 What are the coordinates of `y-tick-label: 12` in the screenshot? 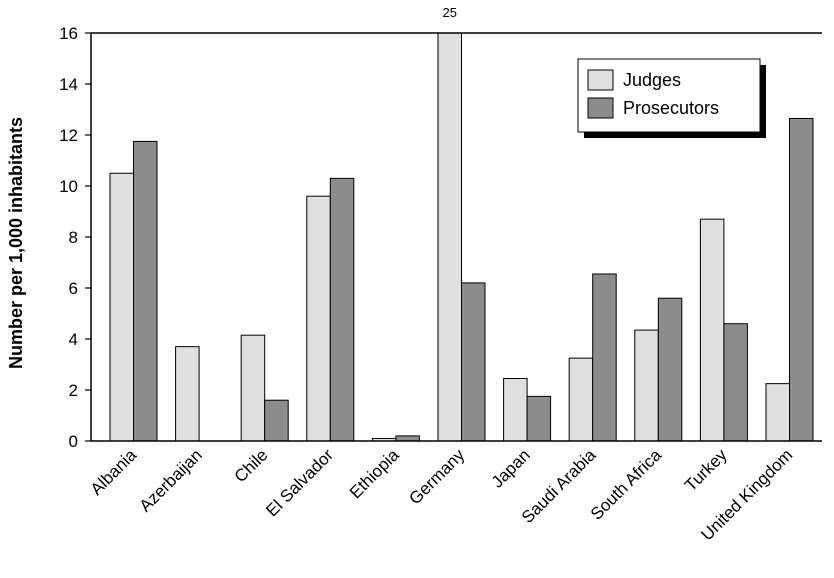 It's located at (68, 135).